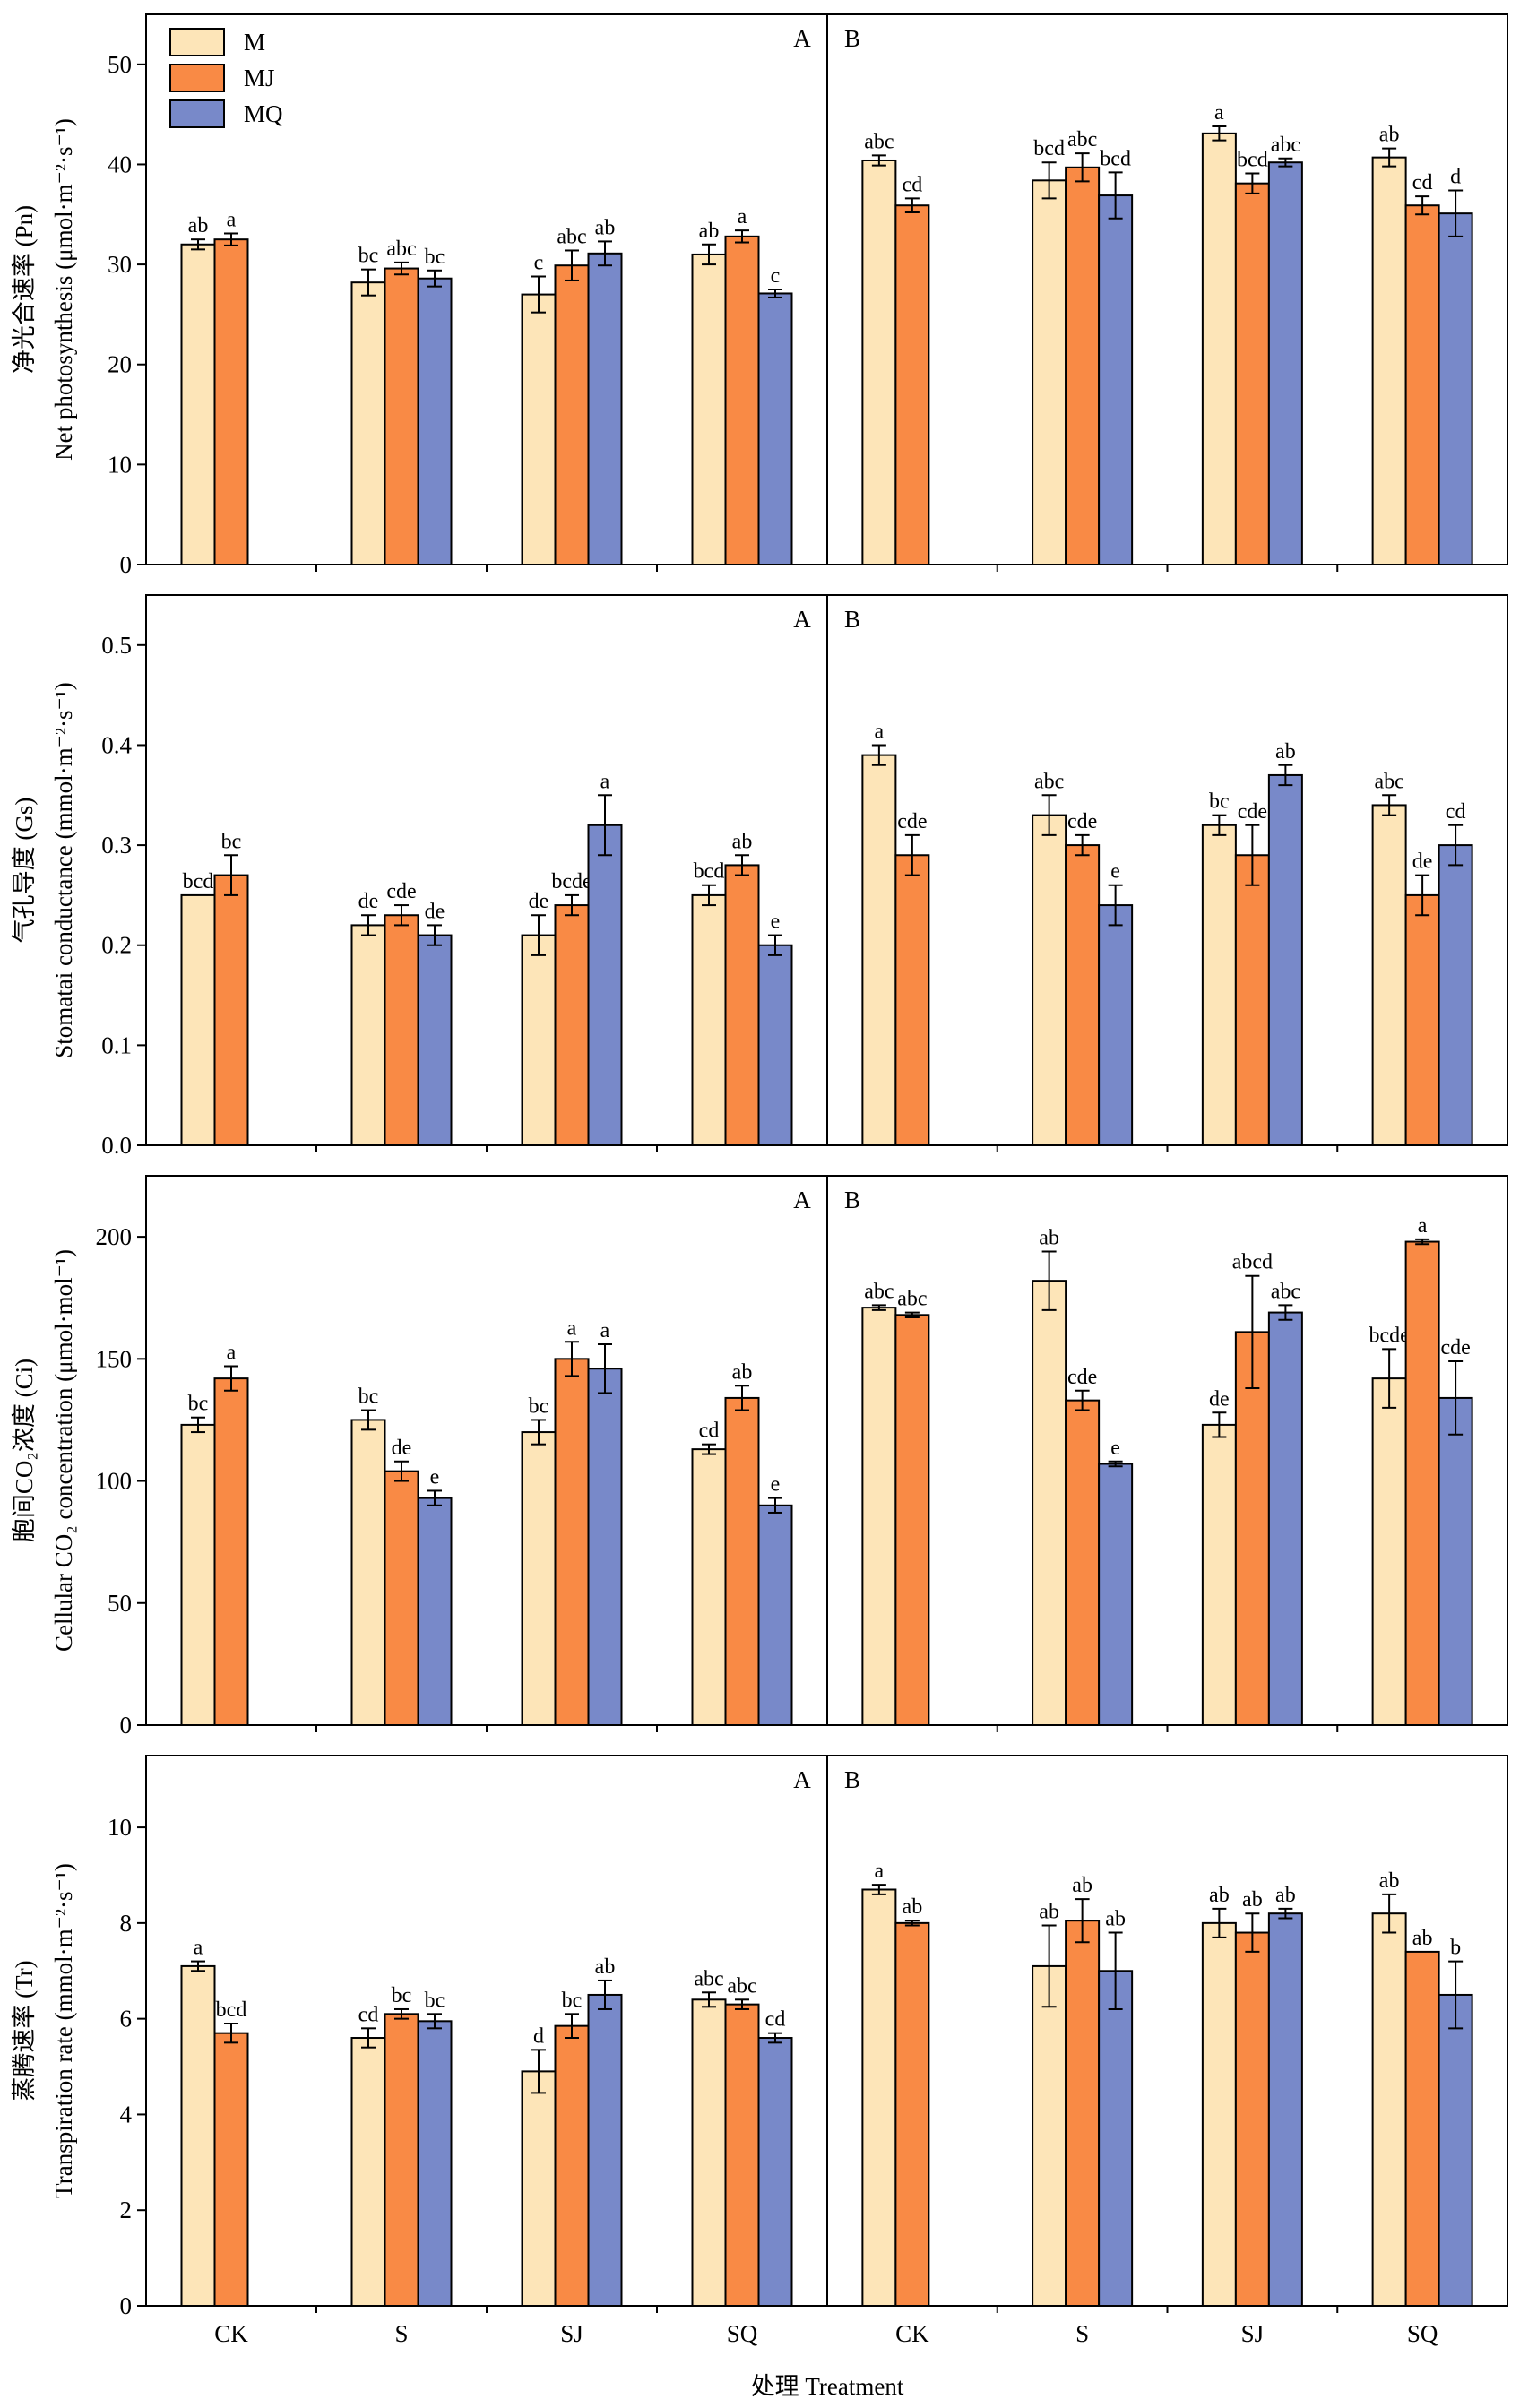  Describe the element at coordinates (114, 1237) in the screenshot. I see `y-tick-label: 200` at that location.